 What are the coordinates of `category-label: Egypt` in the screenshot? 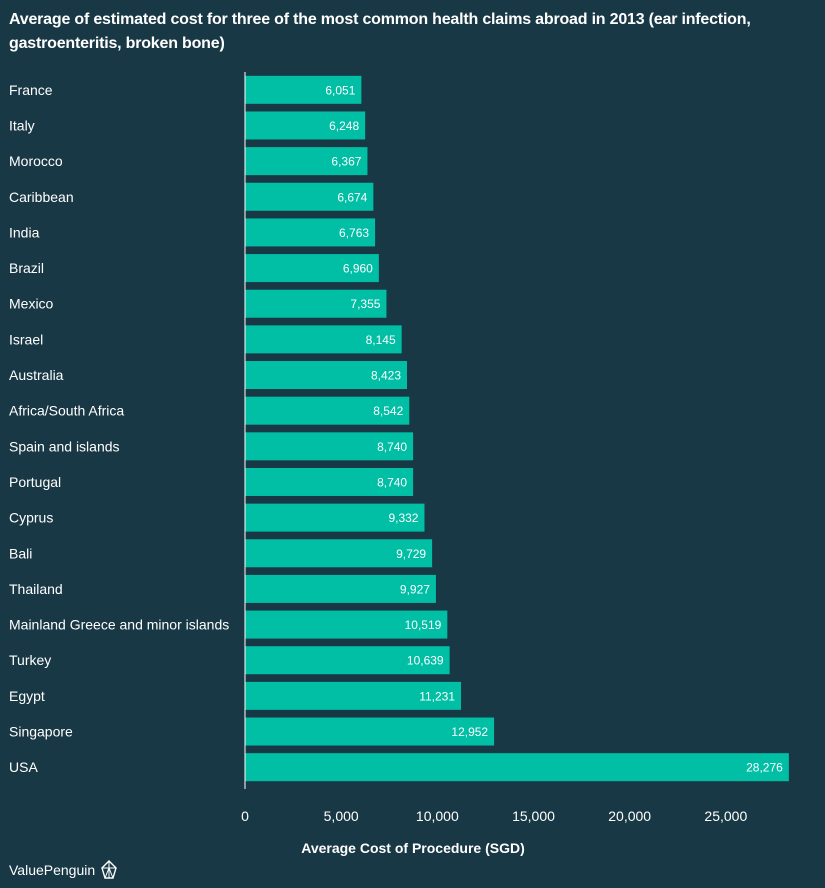 It's located at (27, 696).